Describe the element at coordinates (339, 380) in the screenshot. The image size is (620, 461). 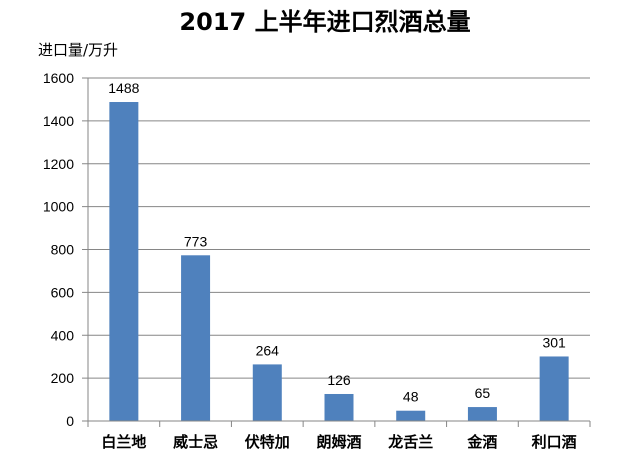
I see `data-label: 126` at that location.